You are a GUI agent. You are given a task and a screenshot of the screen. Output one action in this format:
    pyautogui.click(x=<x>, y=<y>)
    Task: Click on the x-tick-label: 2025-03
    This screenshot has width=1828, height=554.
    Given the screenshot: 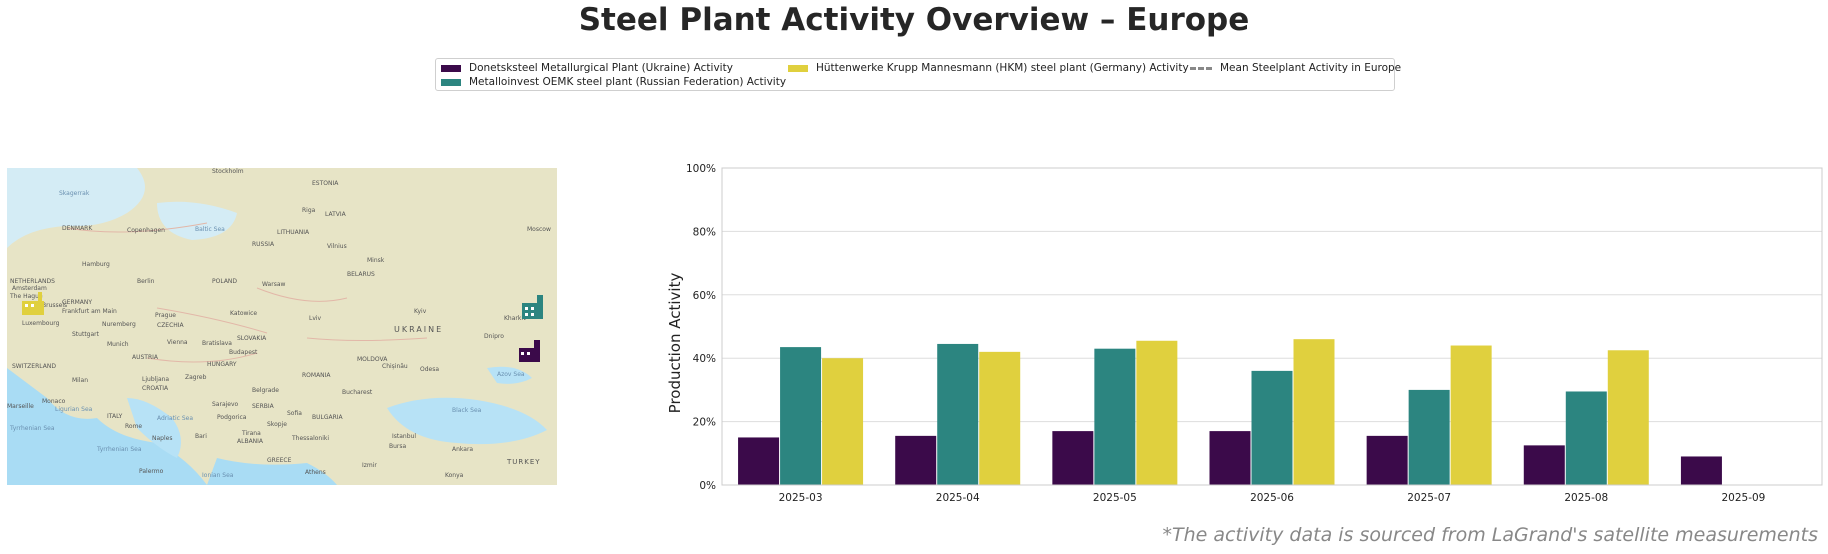 What is the action you would take?
    pyautogui.click(x=801, y=498)
    